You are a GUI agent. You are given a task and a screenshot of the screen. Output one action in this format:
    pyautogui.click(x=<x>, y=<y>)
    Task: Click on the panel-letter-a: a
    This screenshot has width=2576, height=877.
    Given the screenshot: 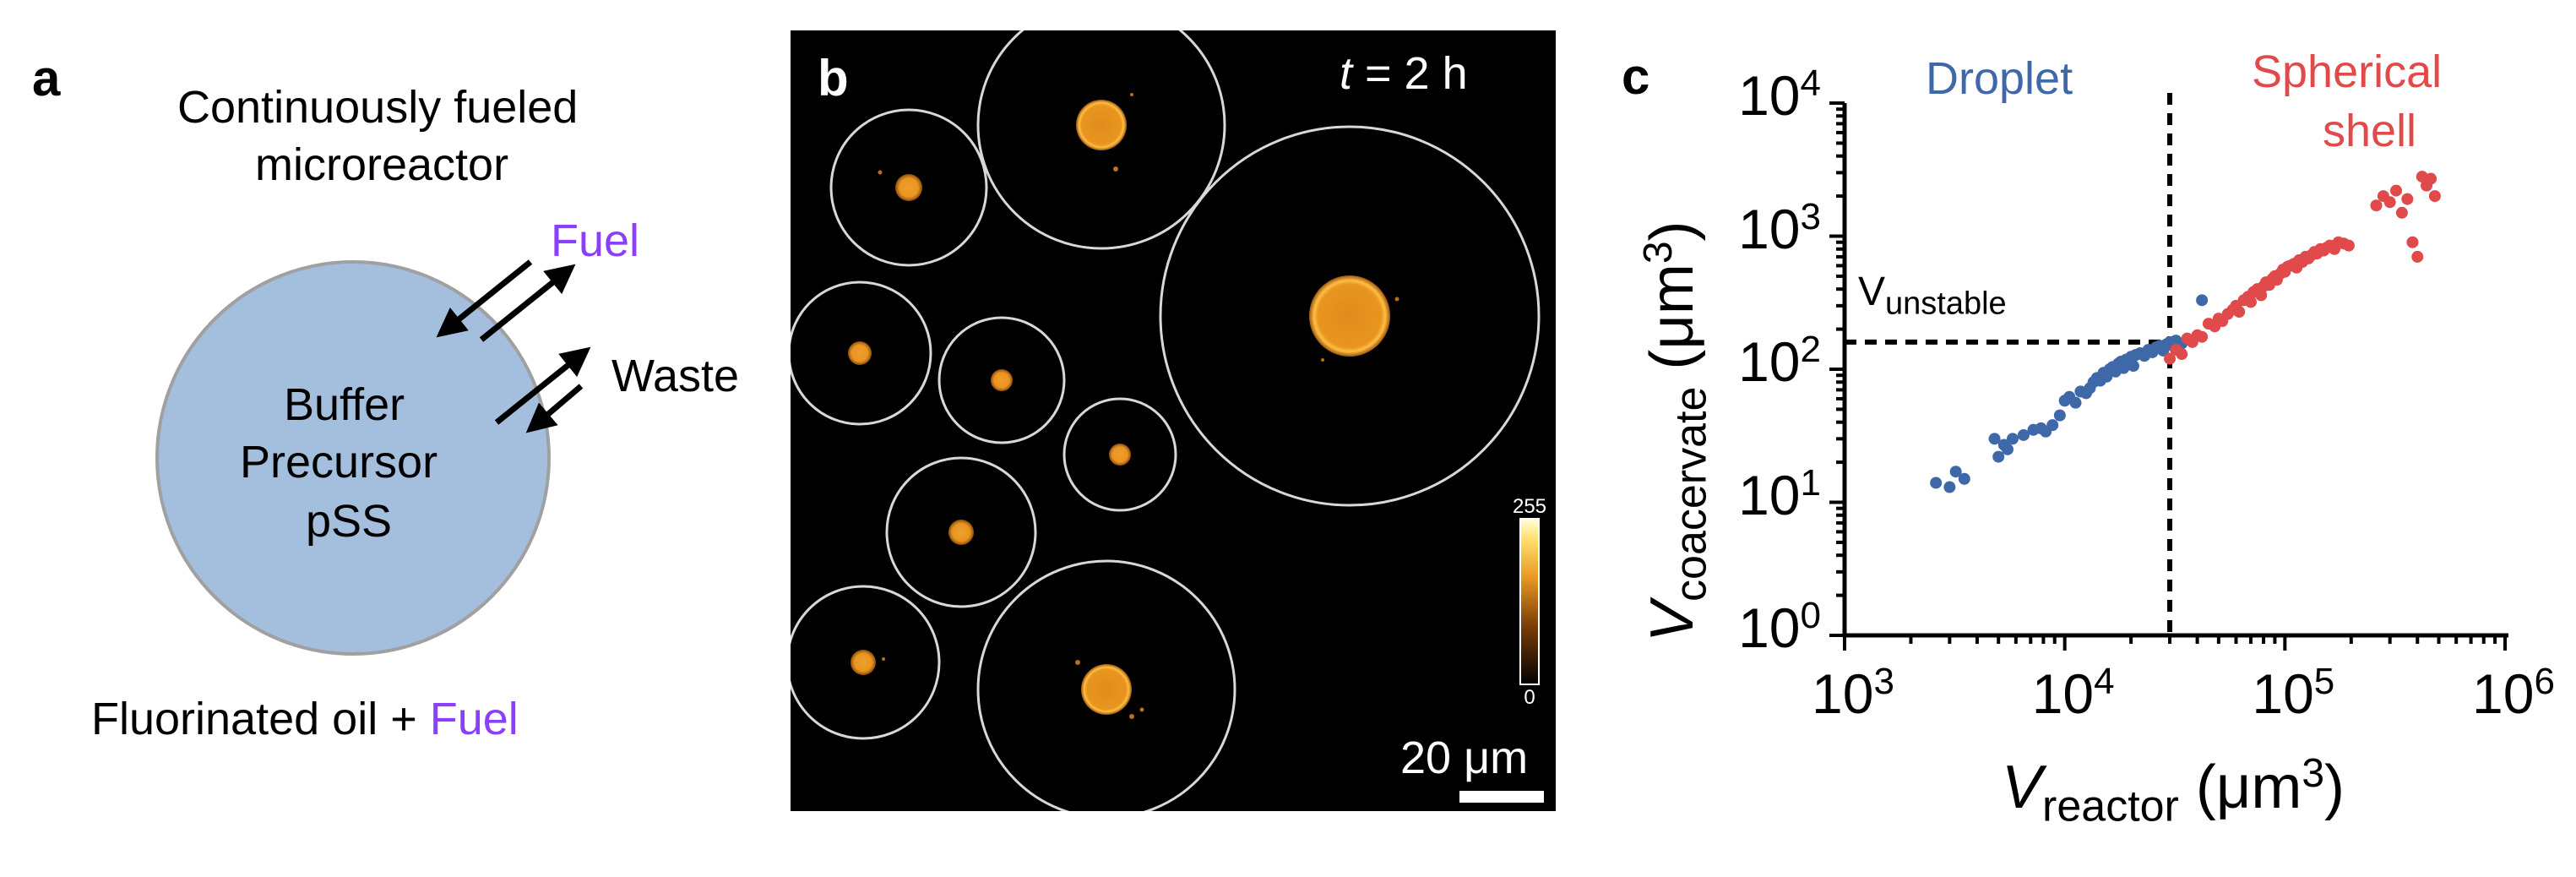 What is the action you would take?
    pyautogui.click(x=46, y=78)
    